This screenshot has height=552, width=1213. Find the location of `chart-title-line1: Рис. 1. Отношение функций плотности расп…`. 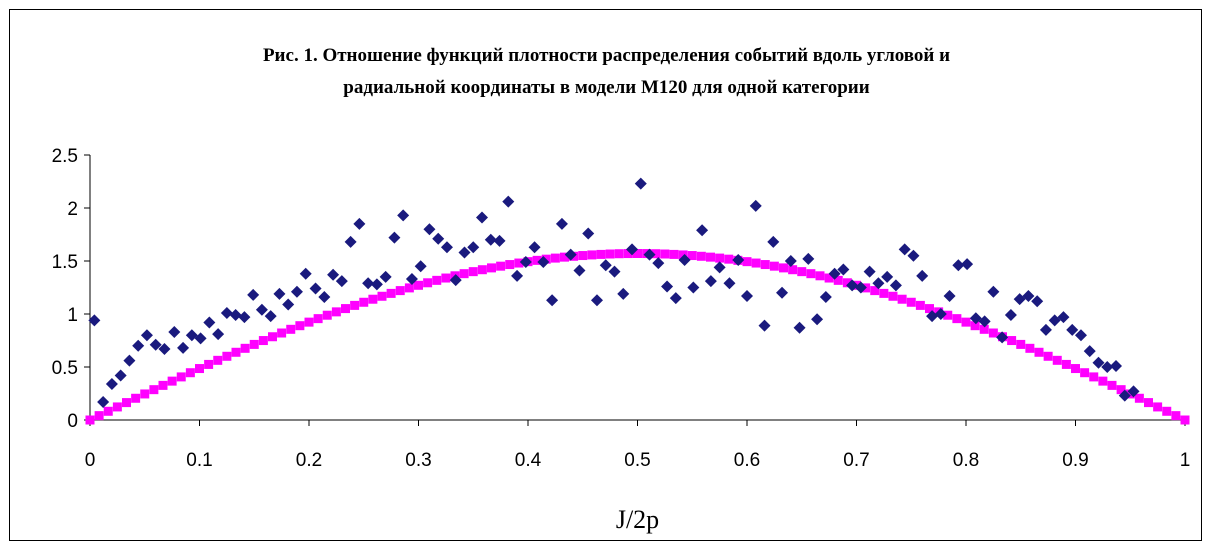

chart-title-line1: Рис. 1. Отношение функций плотности расп… is located at coordinates (606, 55).